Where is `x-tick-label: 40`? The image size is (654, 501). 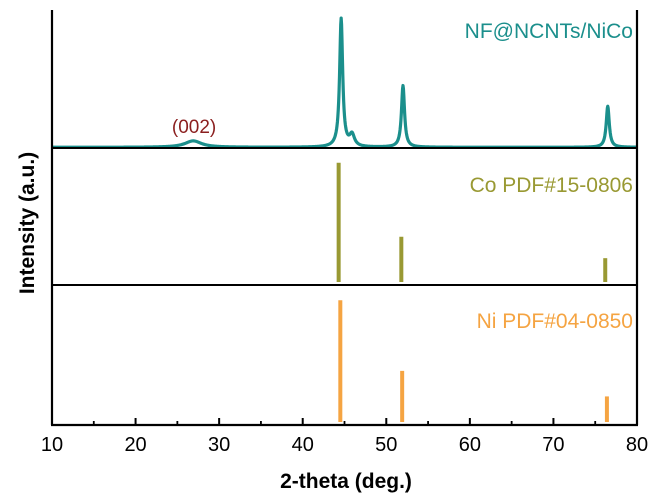
x-tick-label: 40 is located at coordinates (303, 445).